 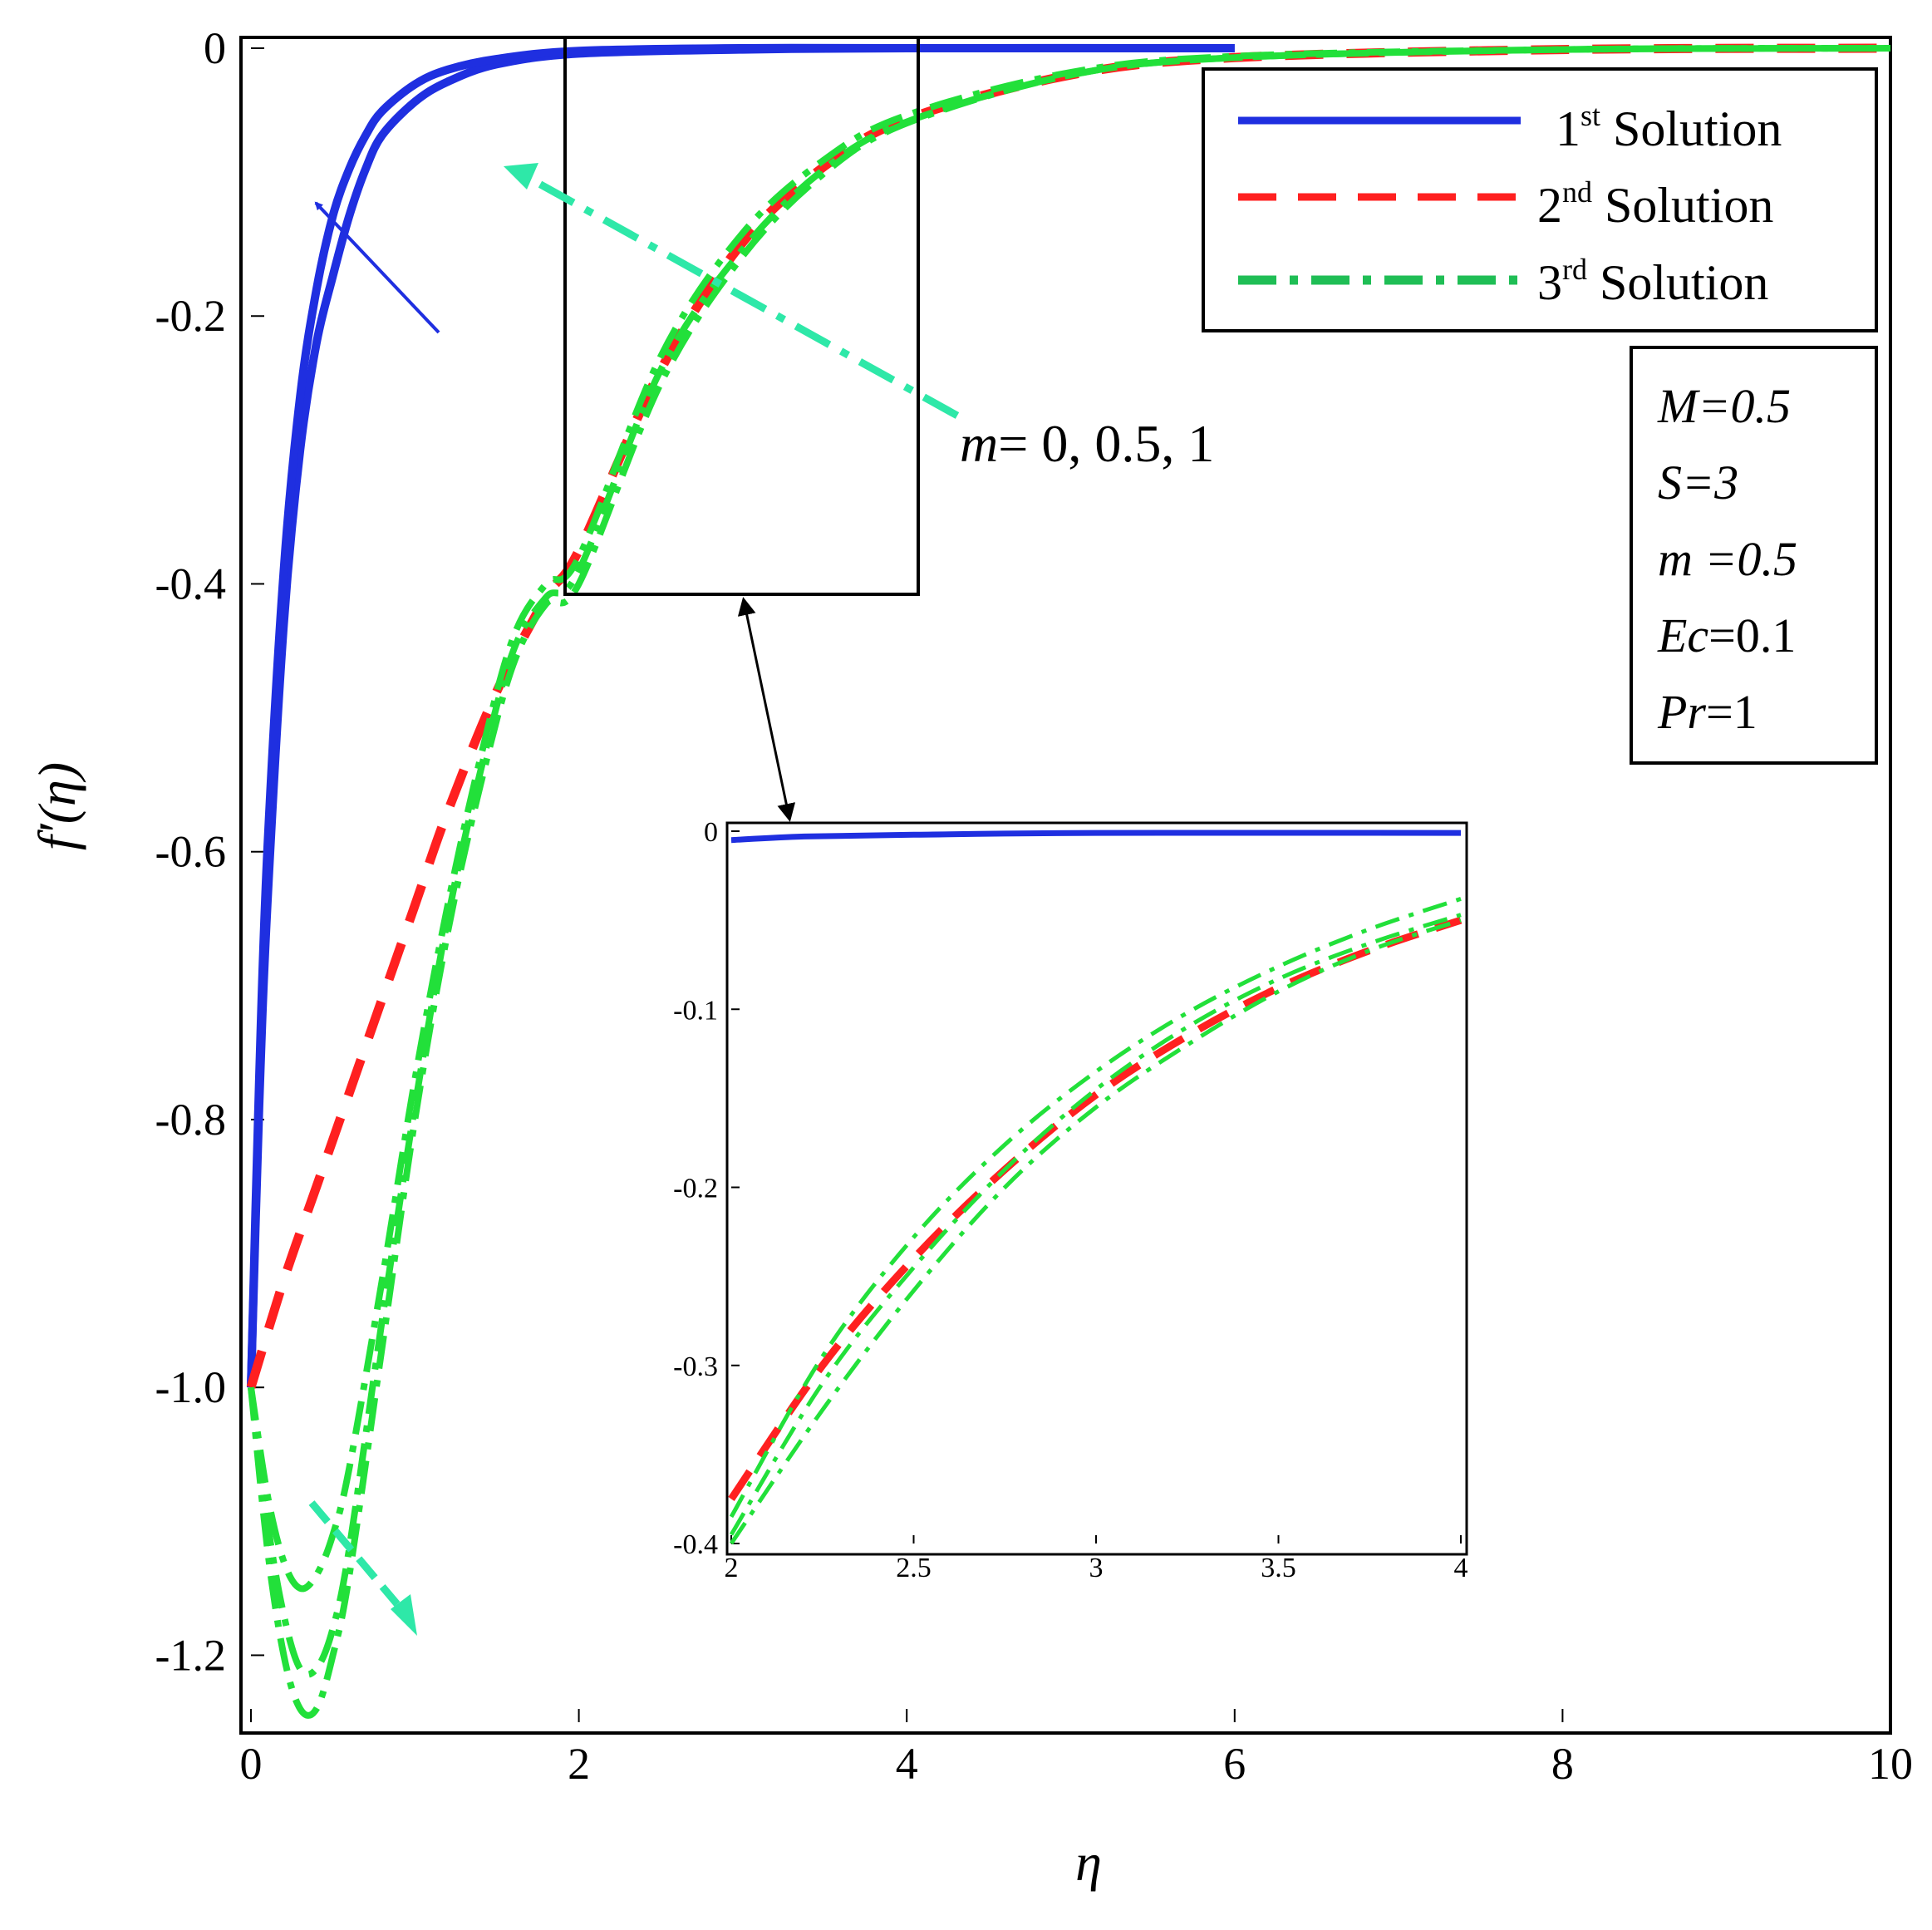 I want to click on m-increase-arrow-lower-head, so click(x=404, y=1615).